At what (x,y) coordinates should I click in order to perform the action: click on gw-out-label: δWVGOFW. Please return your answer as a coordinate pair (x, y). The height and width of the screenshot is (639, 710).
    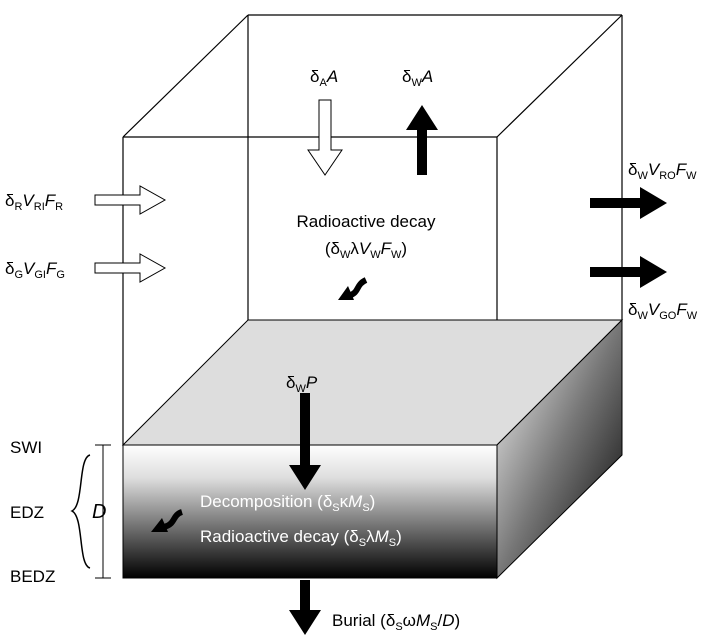
    Looking at the image, I should click on (663, 311).